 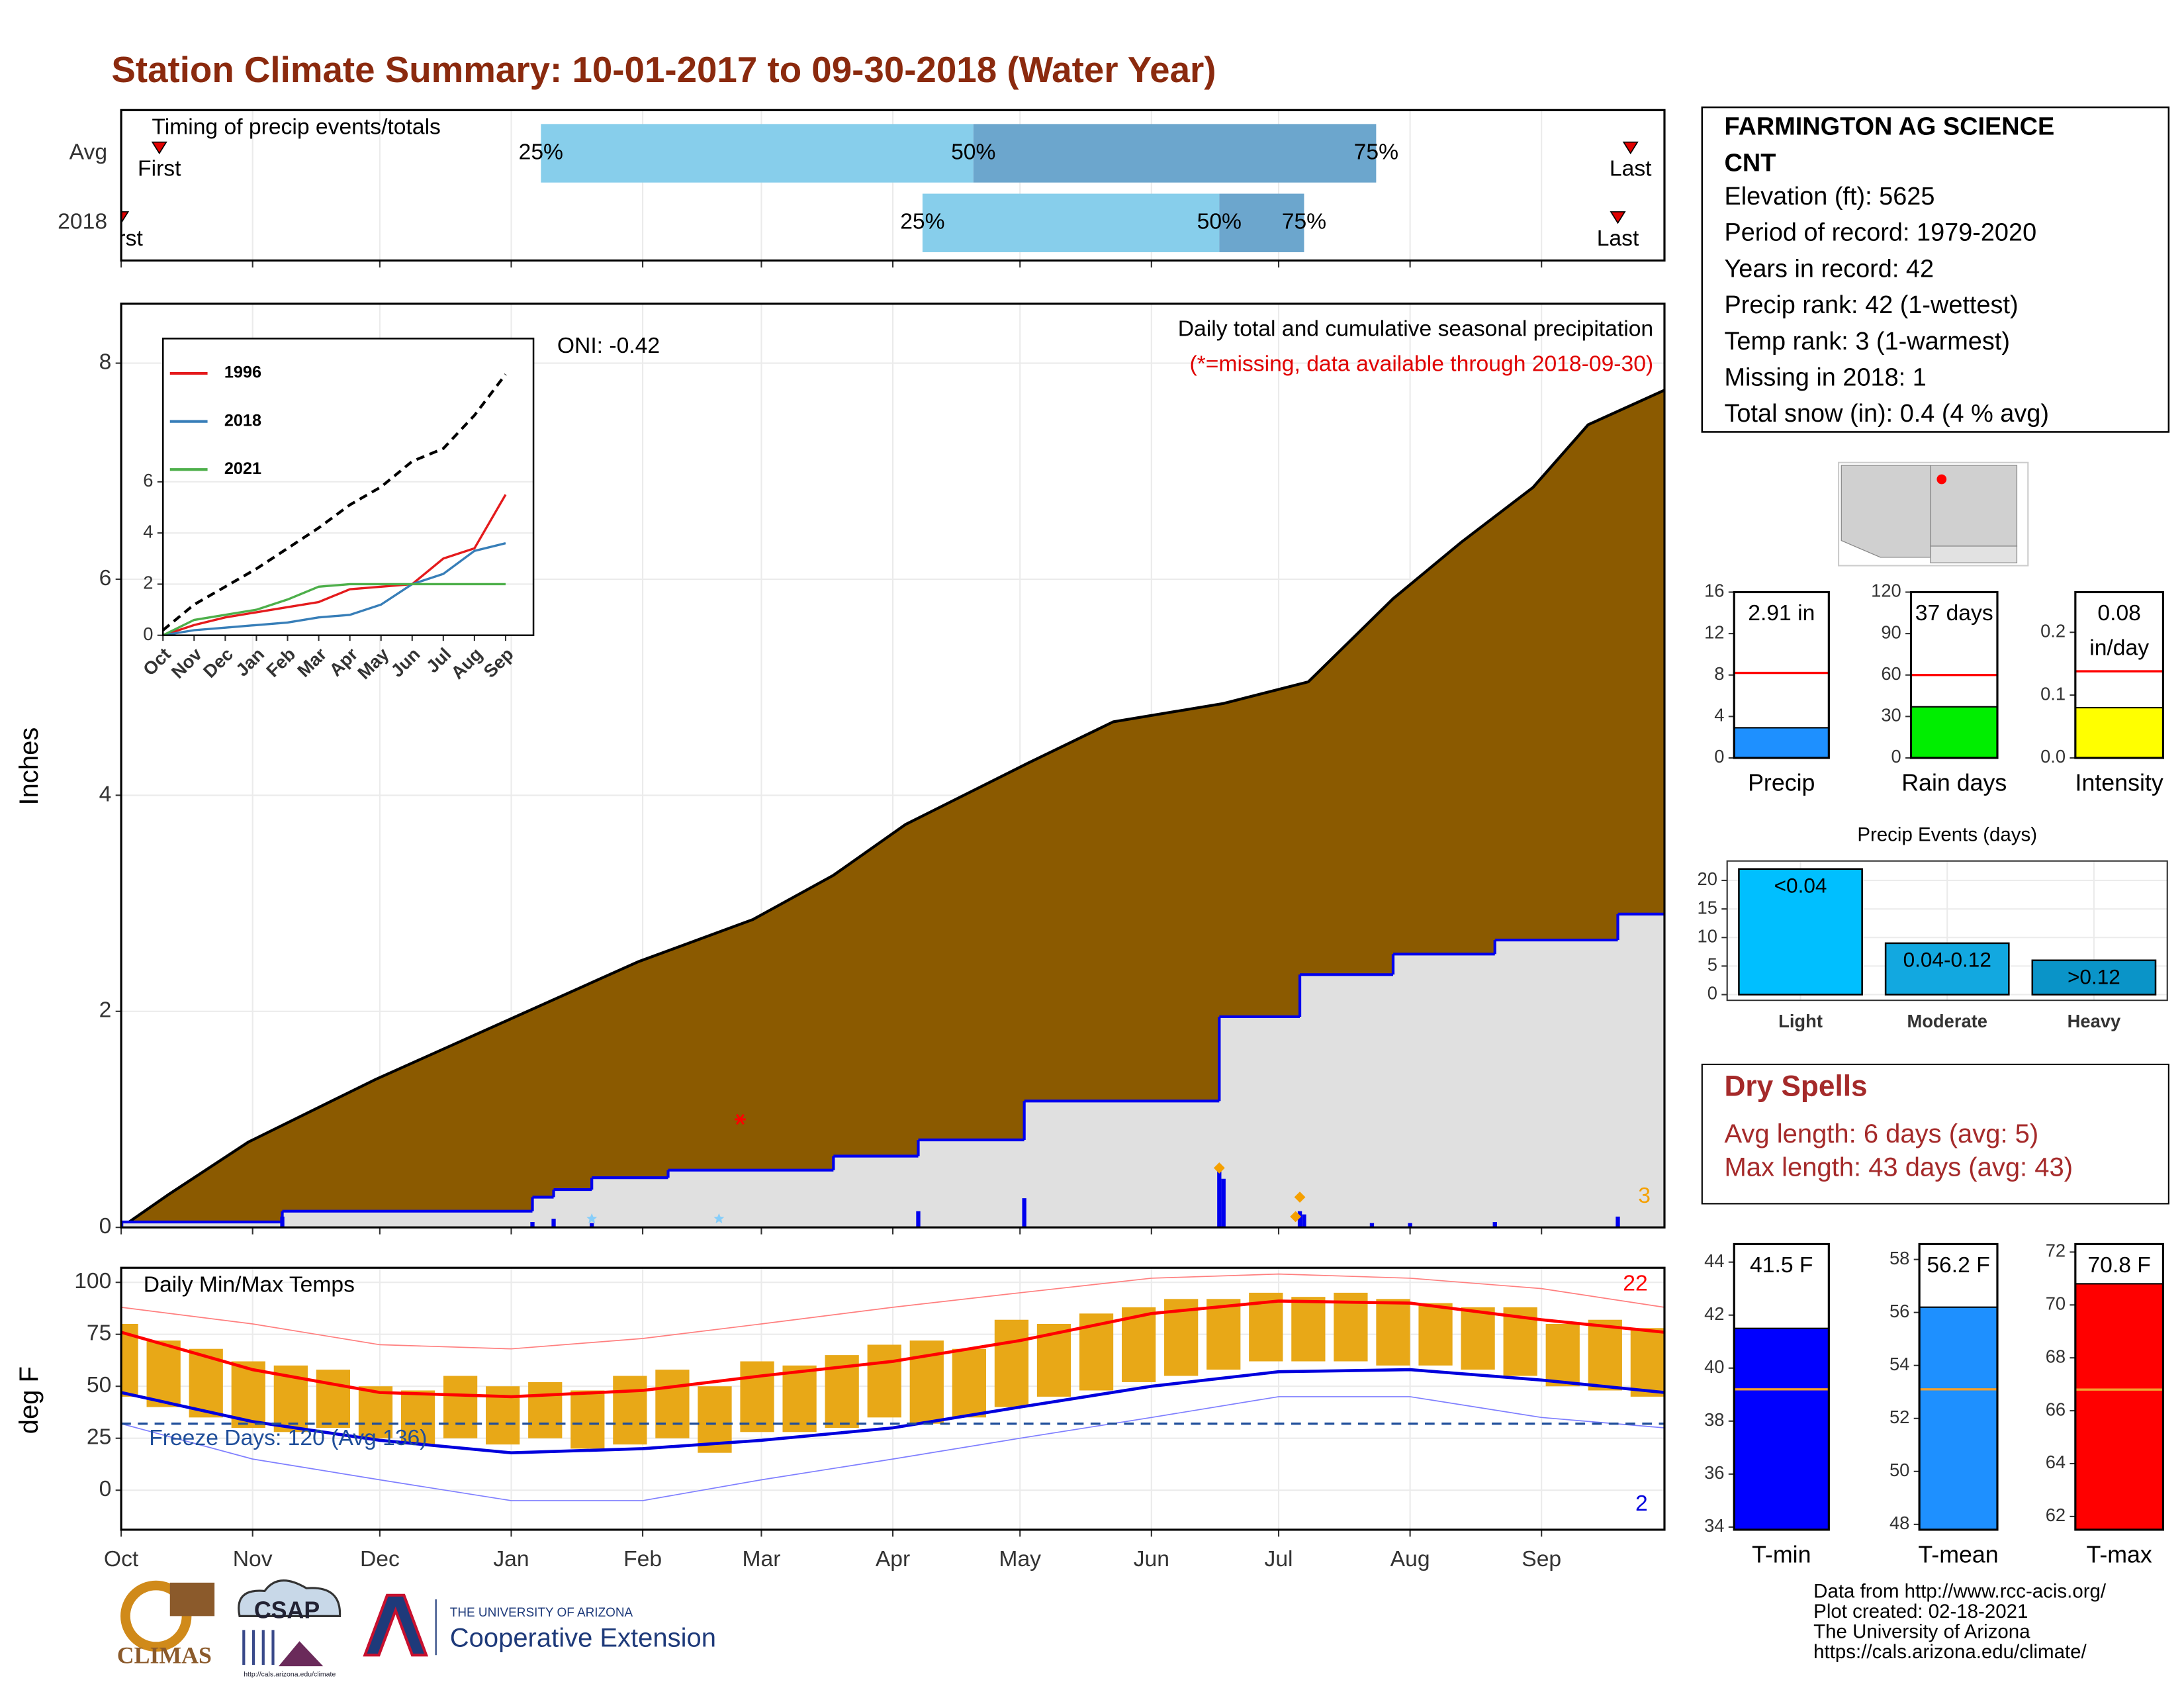 I want to click on value-label: 41.5 F, so click(x=1781, y=1265).